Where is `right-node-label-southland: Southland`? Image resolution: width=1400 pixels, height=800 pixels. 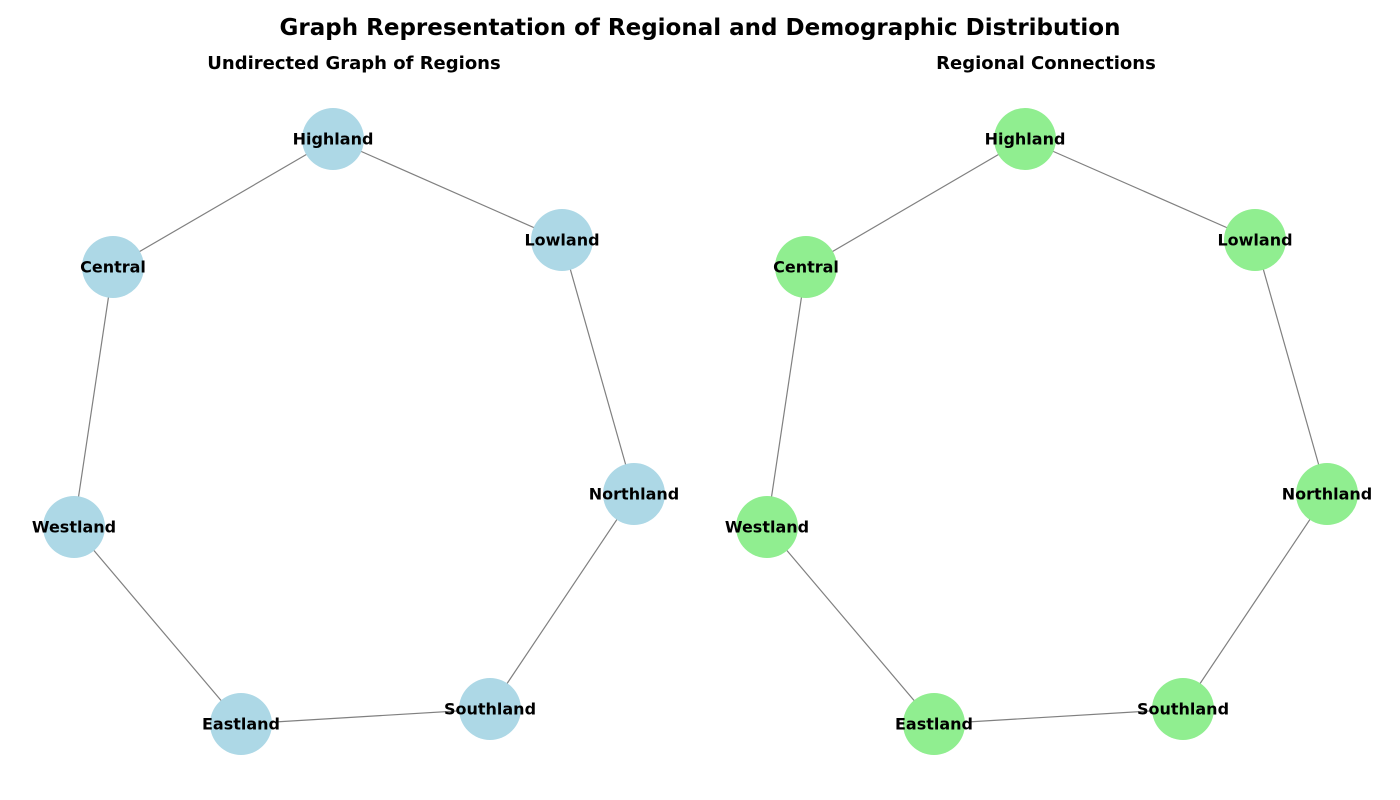
right-node-label-southland: Southland is located at coordinates (1183, 709).